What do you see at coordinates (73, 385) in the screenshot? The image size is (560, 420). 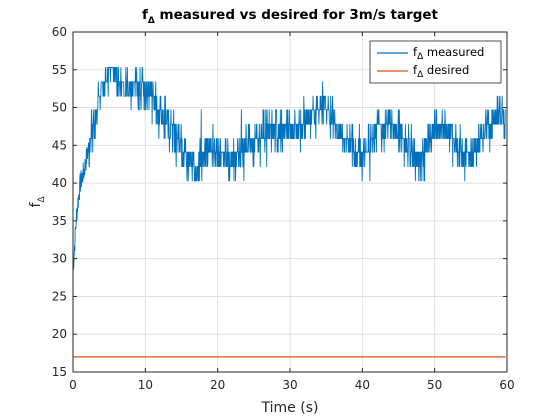 I see `x-tick-label: 0` at bounding box center [73, 385].